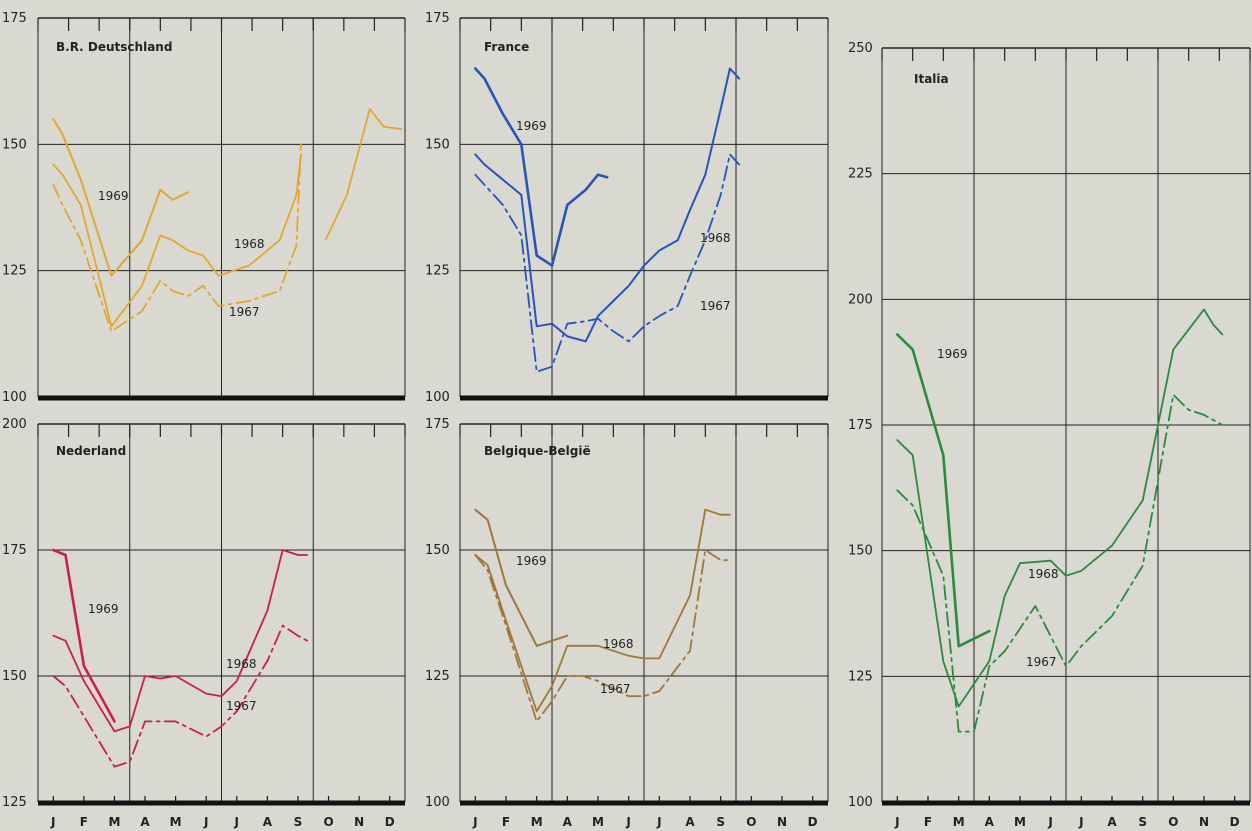  I want to click on series-line-extension, so click(363, 174).